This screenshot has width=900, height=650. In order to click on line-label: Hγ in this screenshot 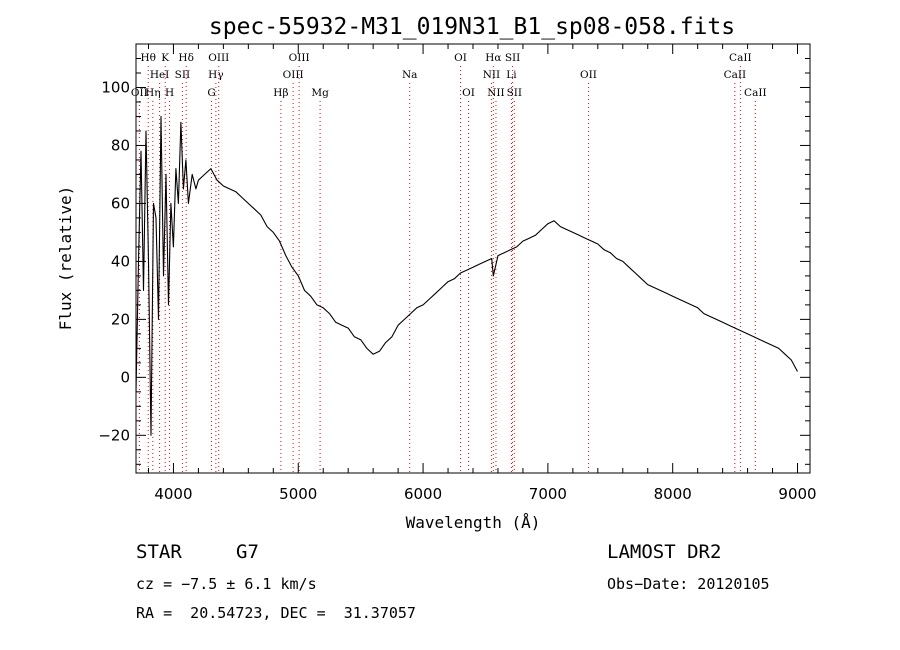, I will do `click(215, 75)`.